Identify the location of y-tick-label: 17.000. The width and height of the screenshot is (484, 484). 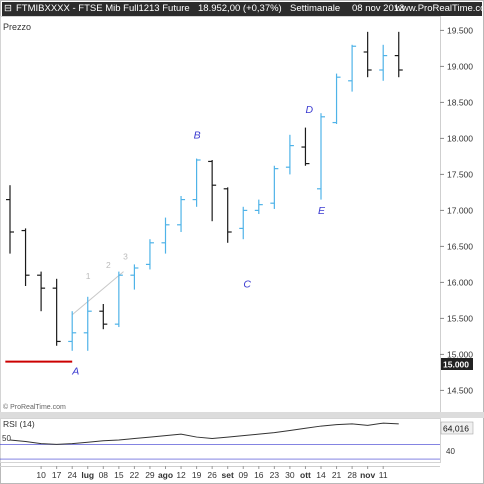
(460, 210).